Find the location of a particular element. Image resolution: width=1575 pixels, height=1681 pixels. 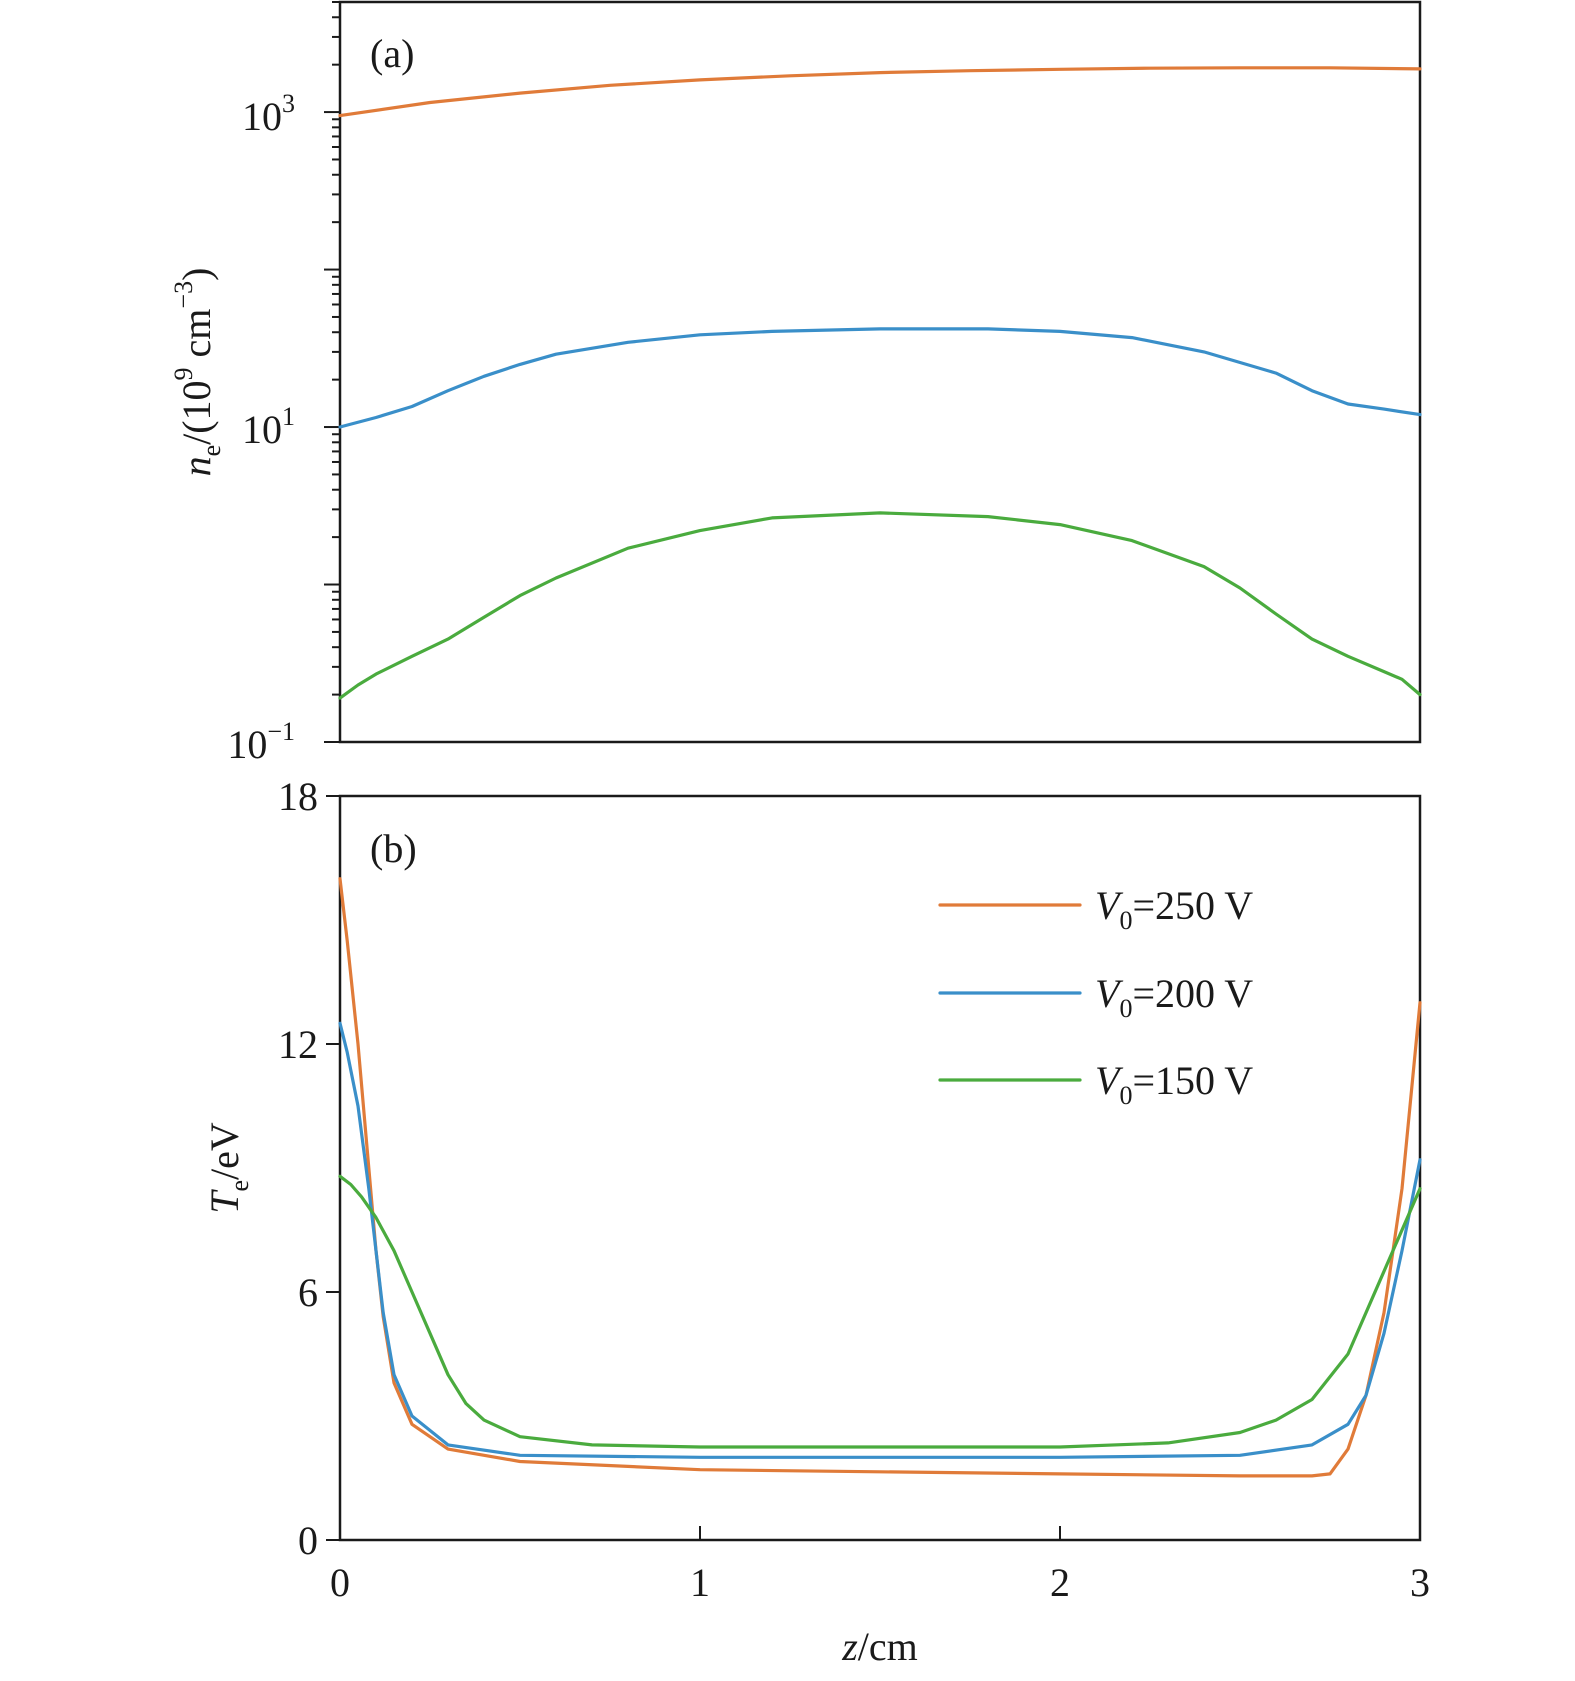

panel-b-label: (b) is located at coordinates (393, 848).